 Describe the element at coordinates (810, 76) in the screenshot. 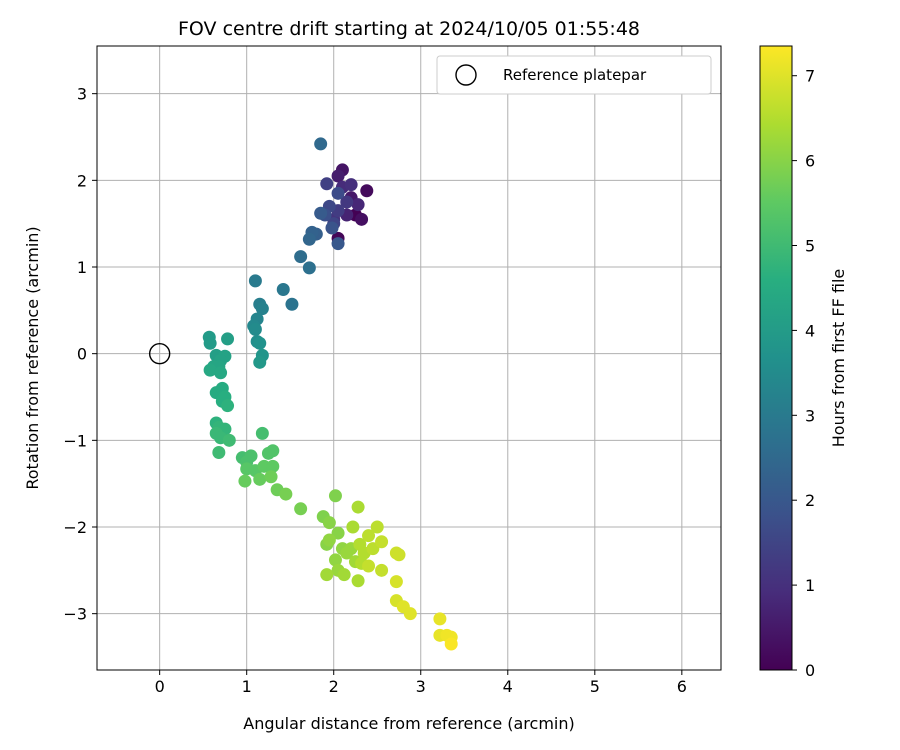

I see `colorbar-tick-label: 7` at that location.